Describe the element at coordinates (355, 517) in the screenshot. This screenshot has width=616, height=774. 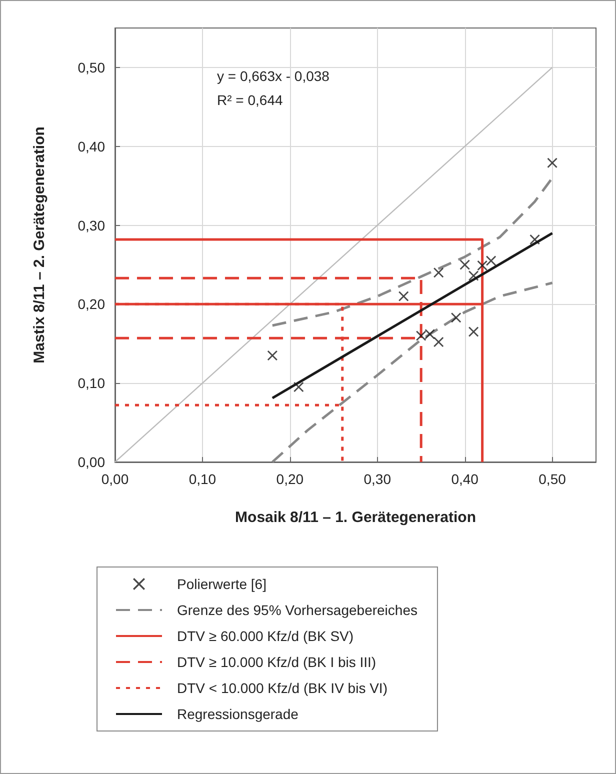
I see `x-axis-title: Mosaik 8/11 – 1. Gerätegeneration` at that location.